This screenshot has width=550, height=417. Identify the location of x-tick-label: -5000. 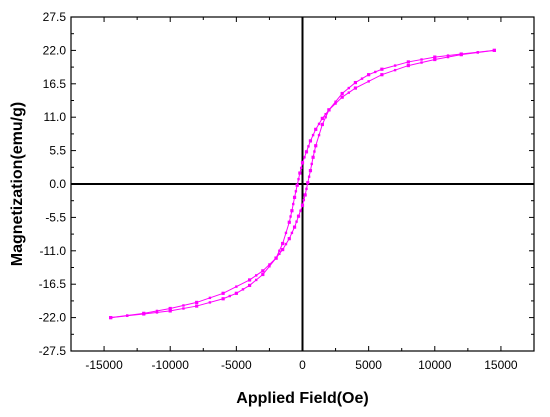
(236, 365).